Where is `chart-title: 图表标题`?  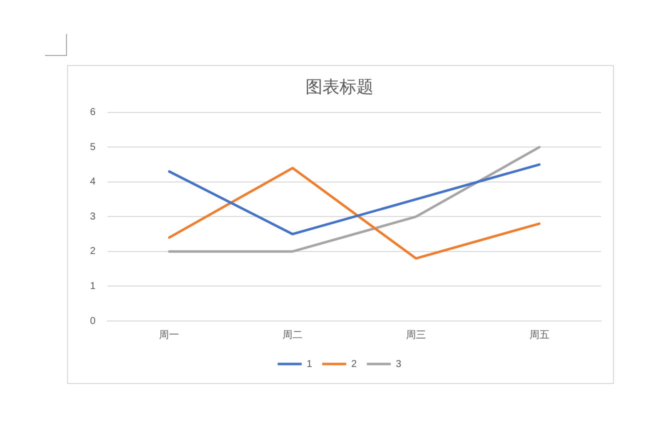 chart-title: 图表标题 is located at coordinates (340, 88).